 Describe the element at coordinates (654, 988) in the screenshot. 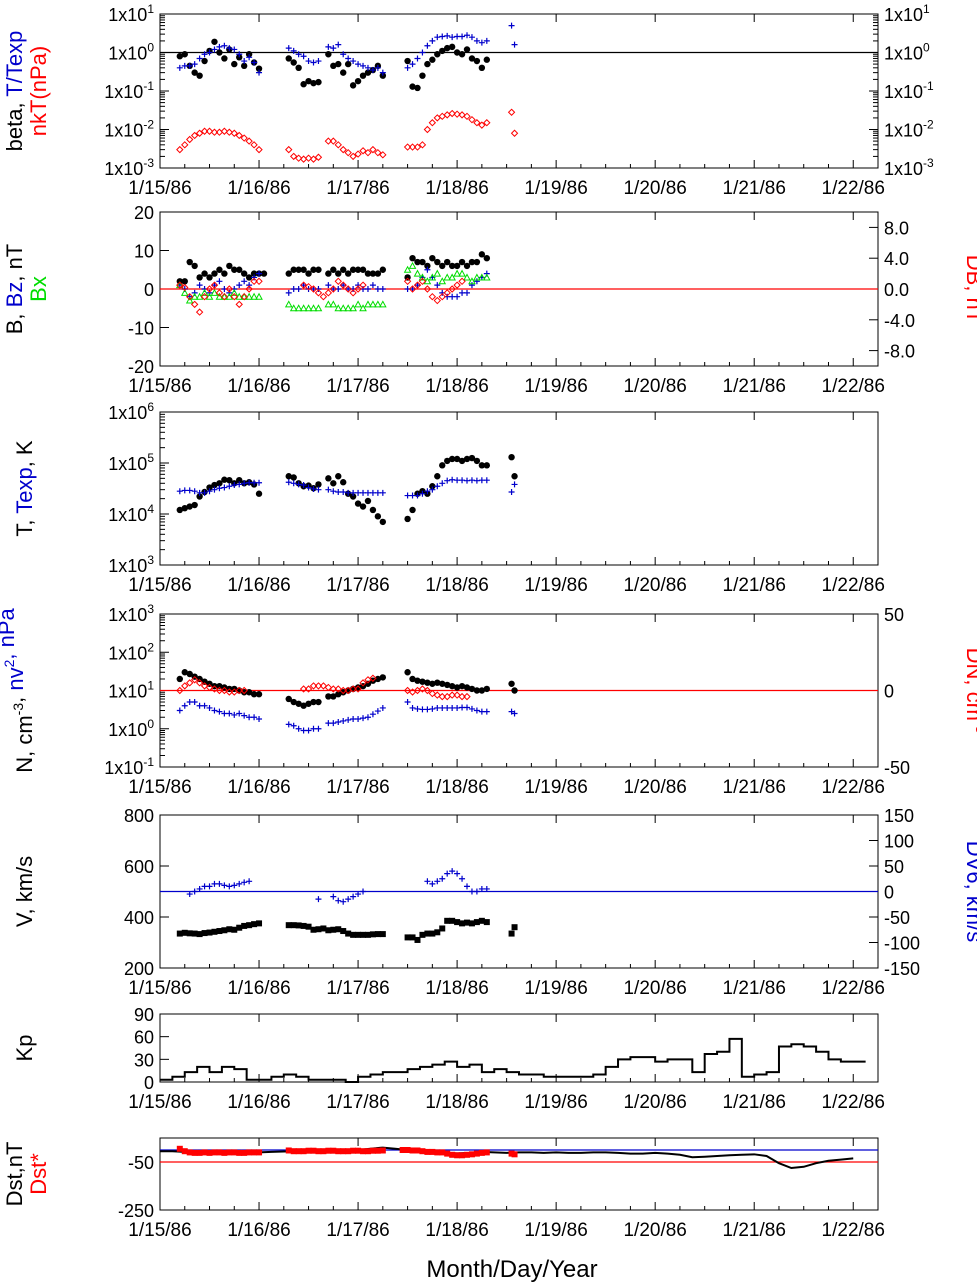

I see `x-tick-label: 1/20/86` at that location.